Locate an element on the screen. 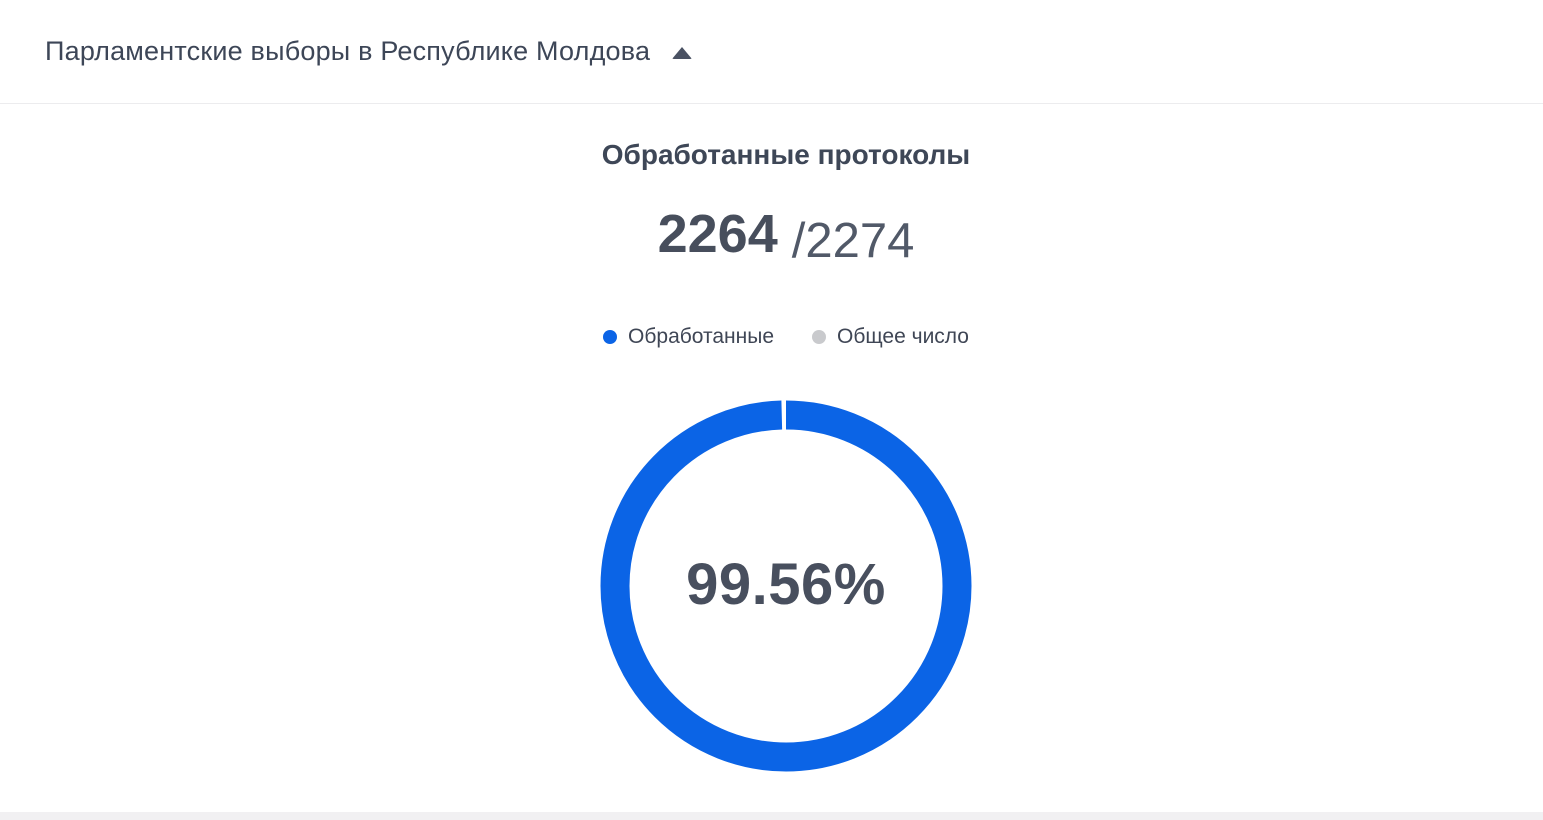 This screenshot has height=820, width=1543. legend-dot-processed-icon is located at coordinates (610, 337).